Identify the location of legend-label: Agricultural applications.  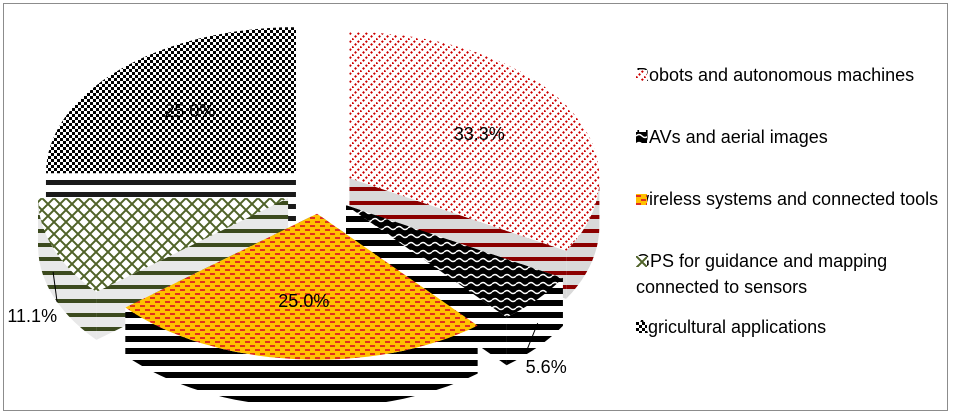
(731, 327).